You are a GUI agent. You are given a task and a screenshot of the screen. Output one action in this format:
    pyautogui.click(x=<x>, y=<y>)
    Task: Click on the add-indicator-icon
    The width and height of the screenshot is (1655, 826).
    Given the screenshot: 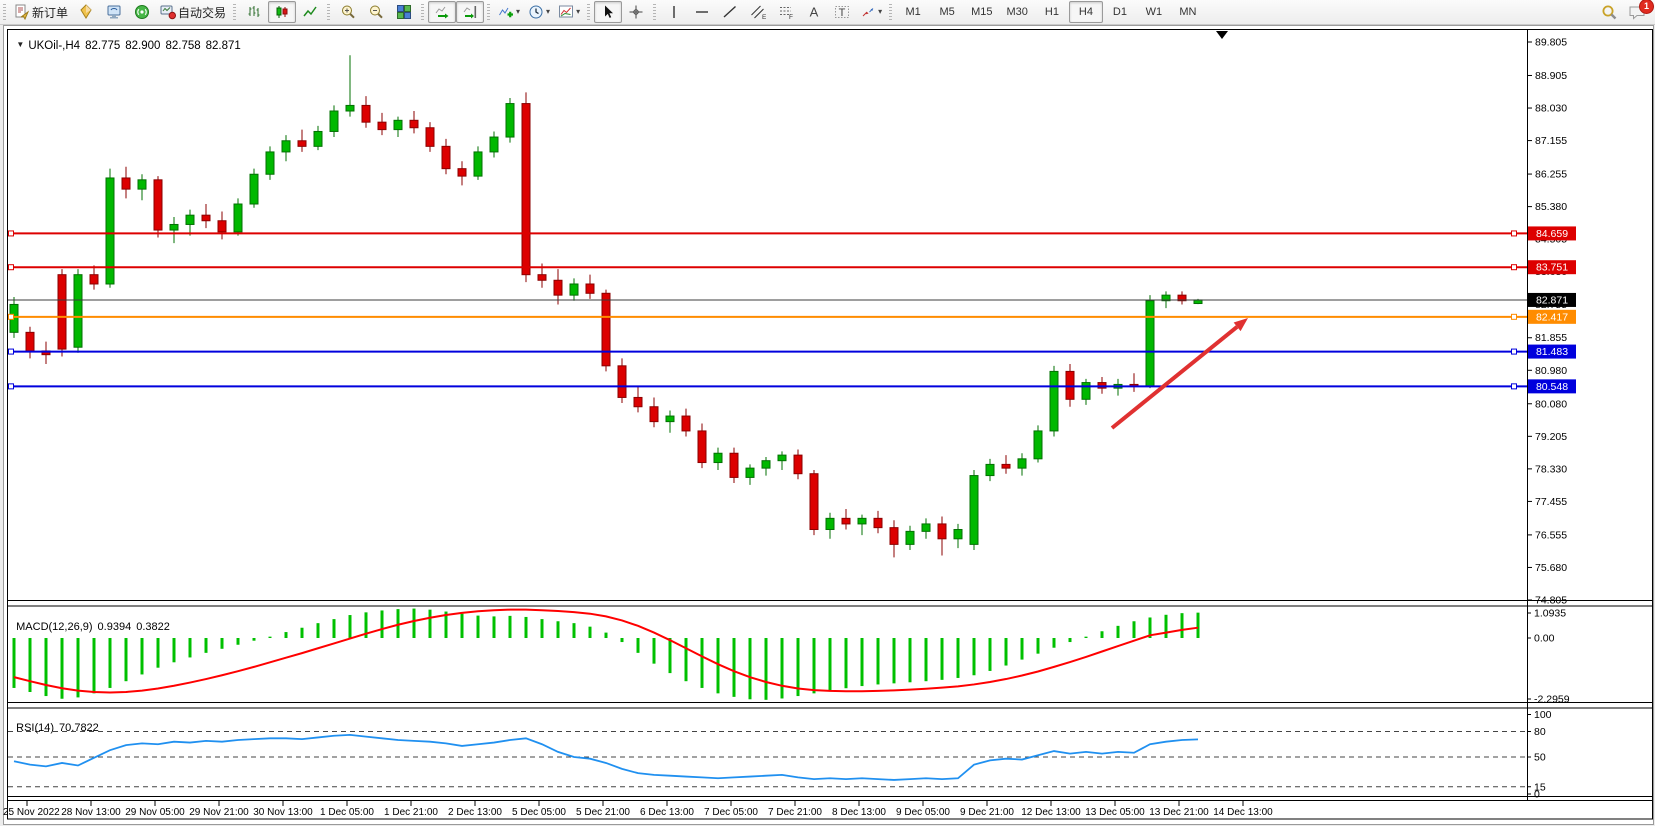 What is the action you would take?
    pyautogui.click(x=506, y=12)
    